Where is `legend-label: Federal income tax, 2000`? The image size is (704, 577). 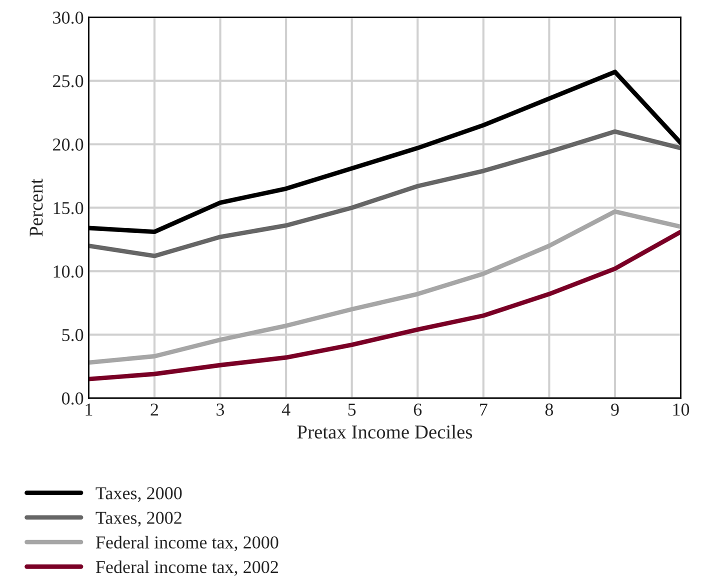 legend-label: Federal income tax, 2000 is located at coordinates (187, 544).